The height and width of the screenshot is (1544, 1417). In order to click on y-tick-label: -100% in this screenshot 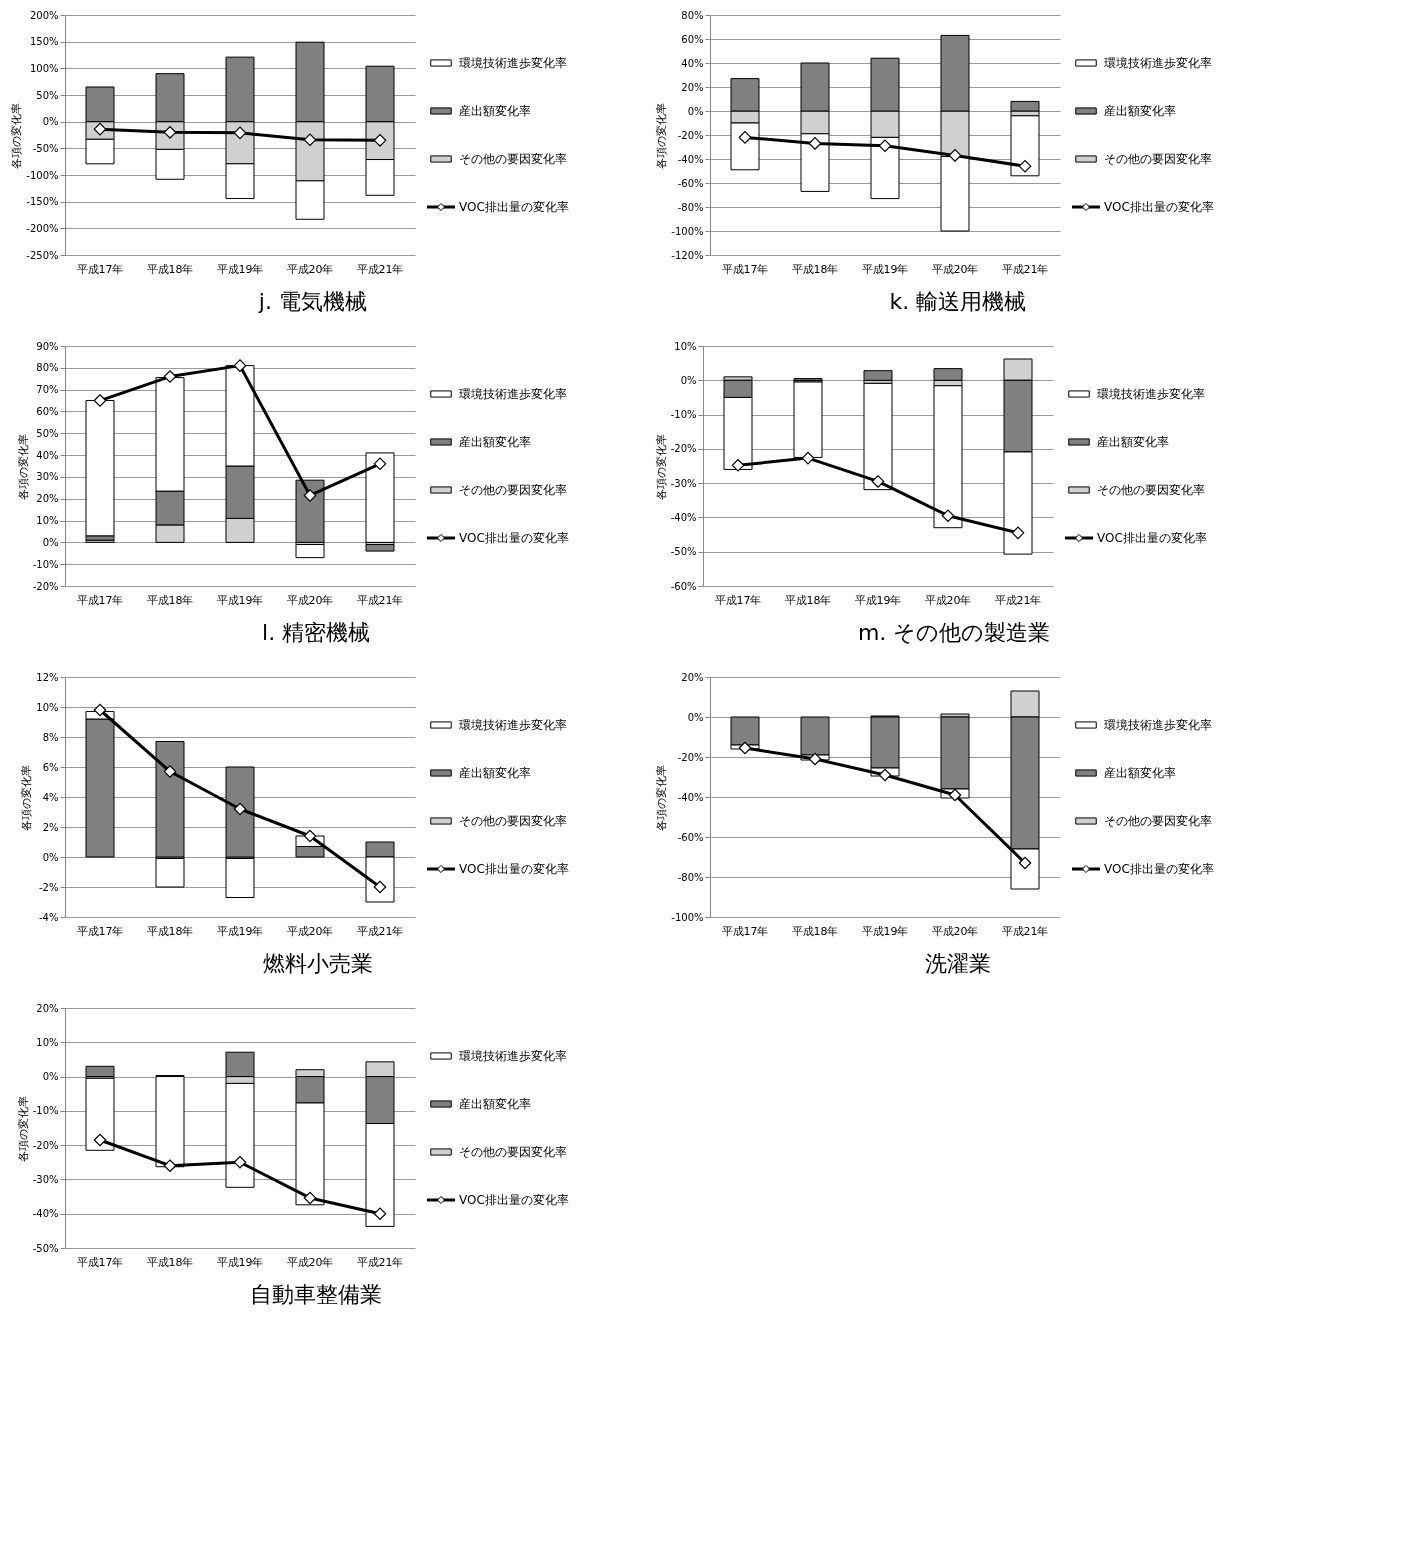, I will do `click(42, 175)`.